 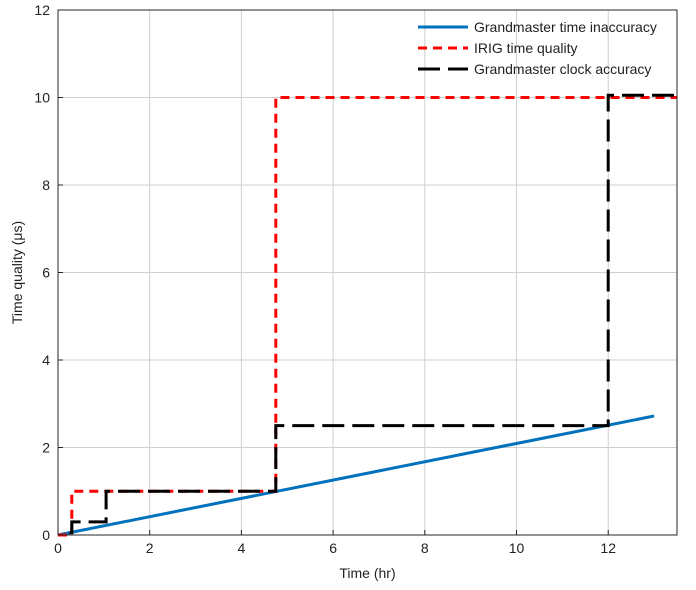 I want to click on x-tick-label: 2, so click(x=150, y=548).